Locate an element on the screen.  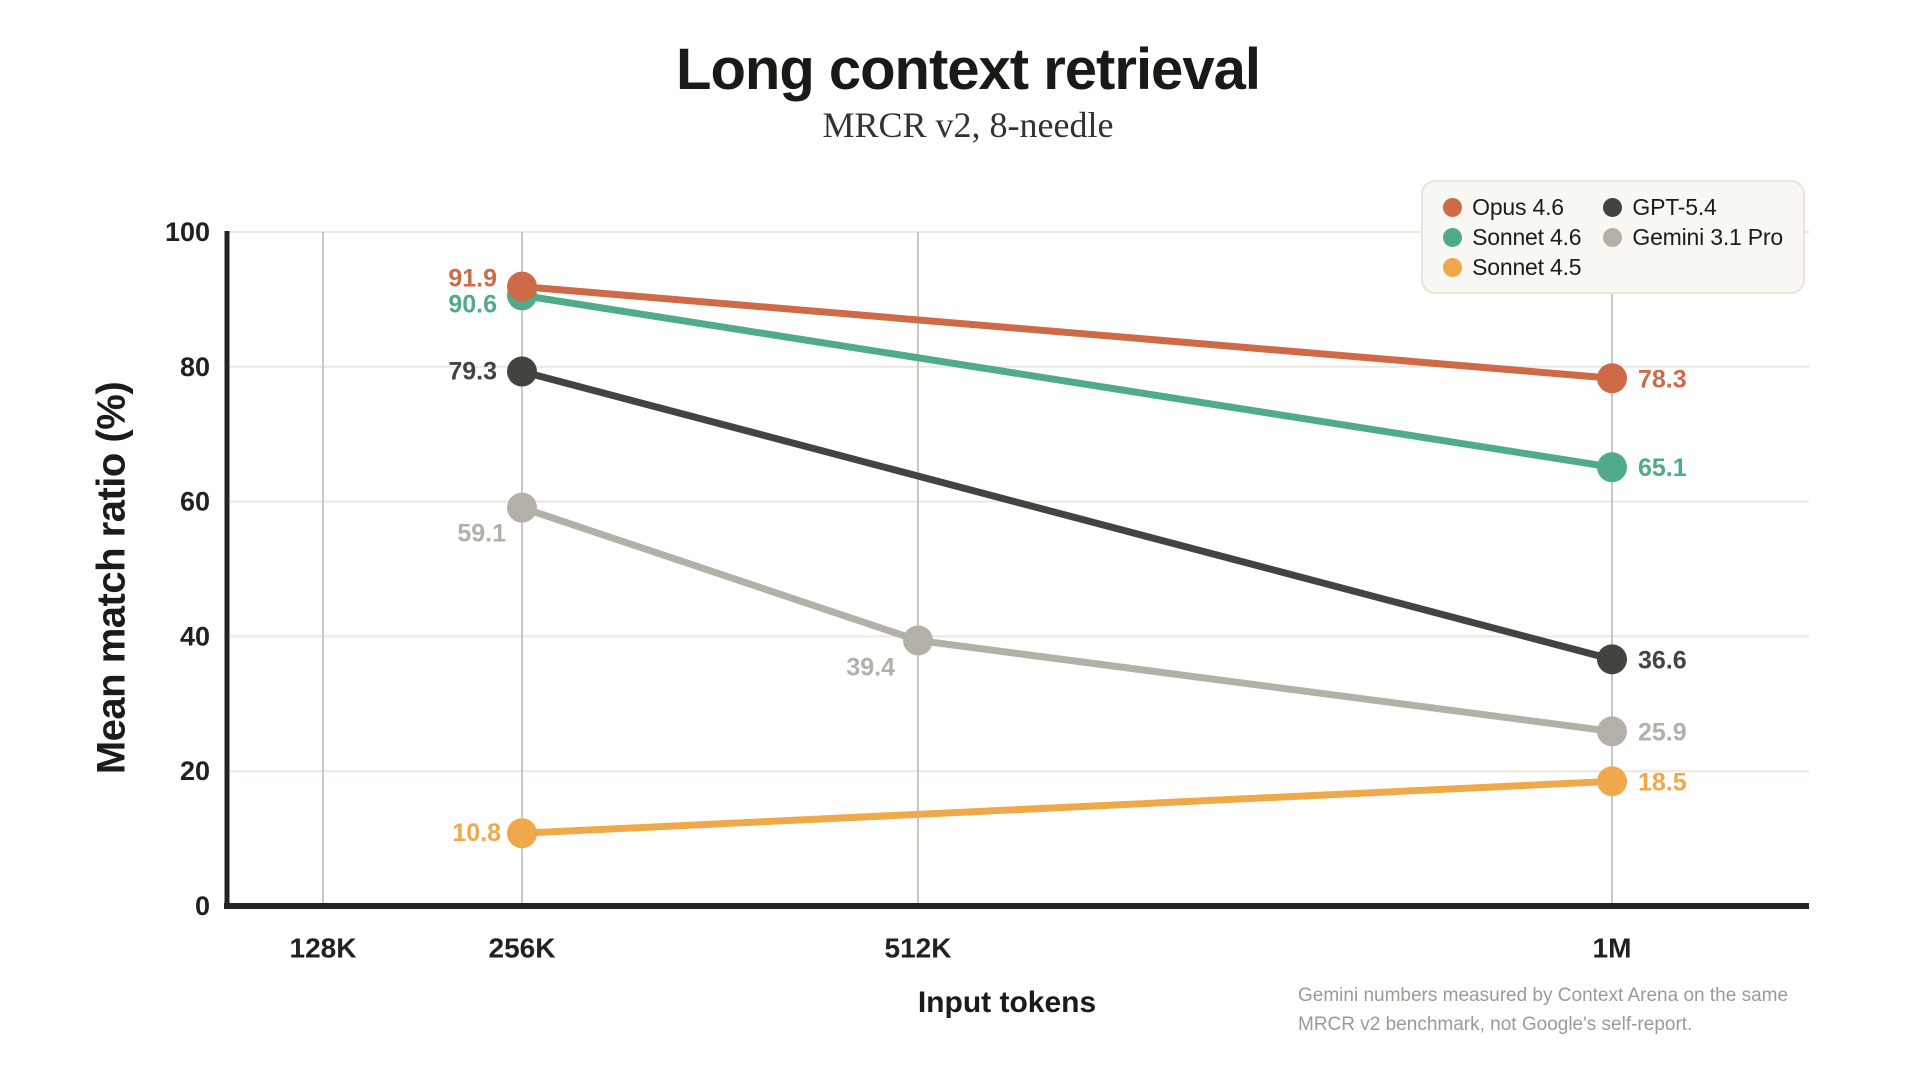
y-tick-label: 0 is located at coordinates (202, 906).